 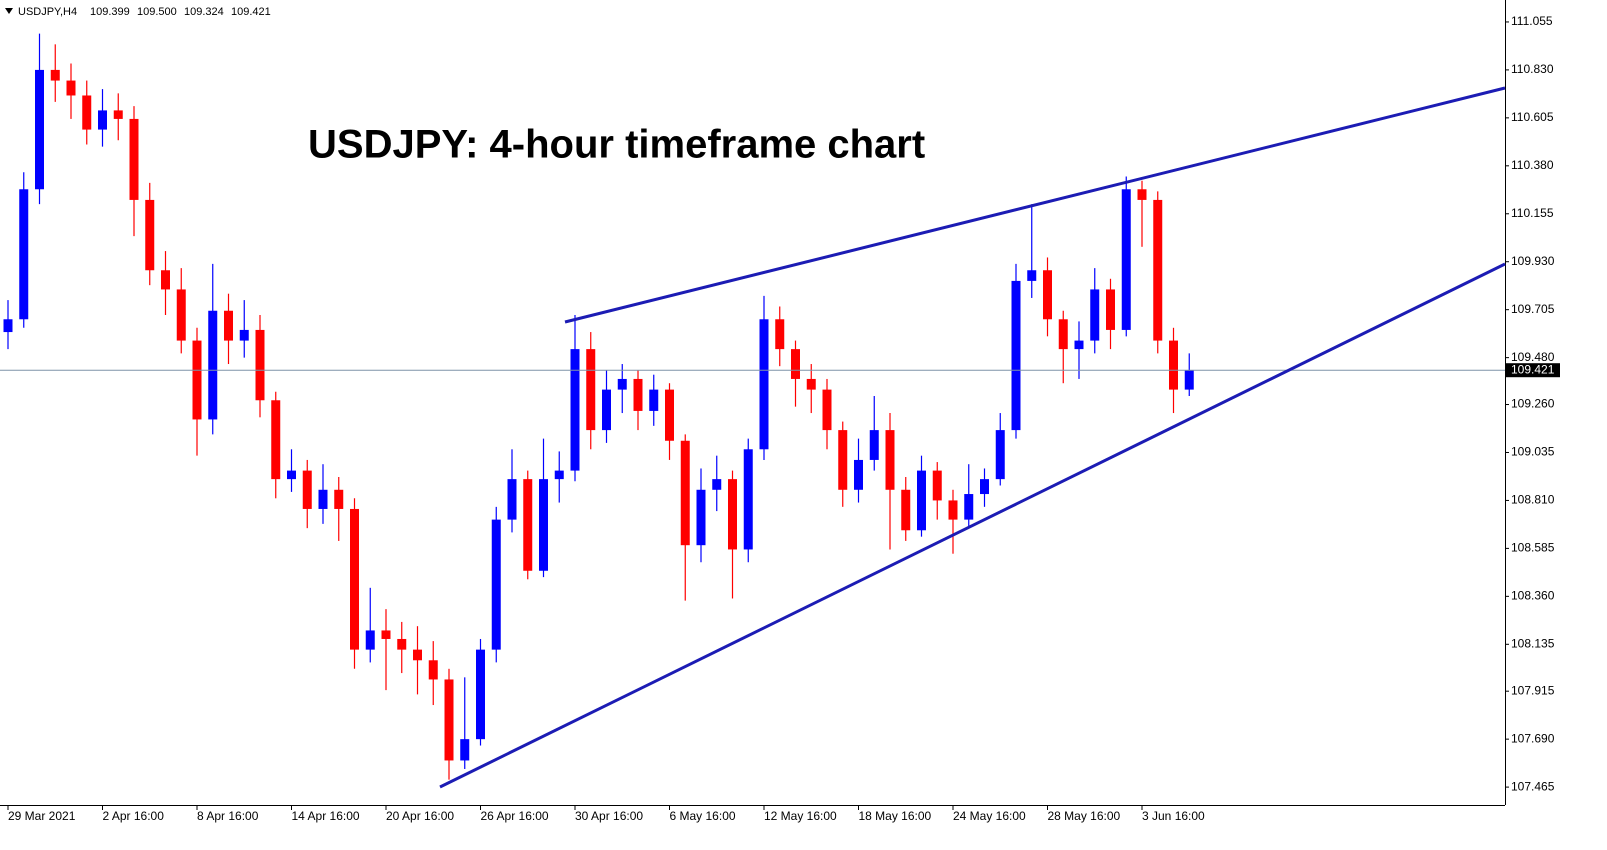 I want to click on x-tick-label: 29 Mar 2021, so click(x=42, y=816).